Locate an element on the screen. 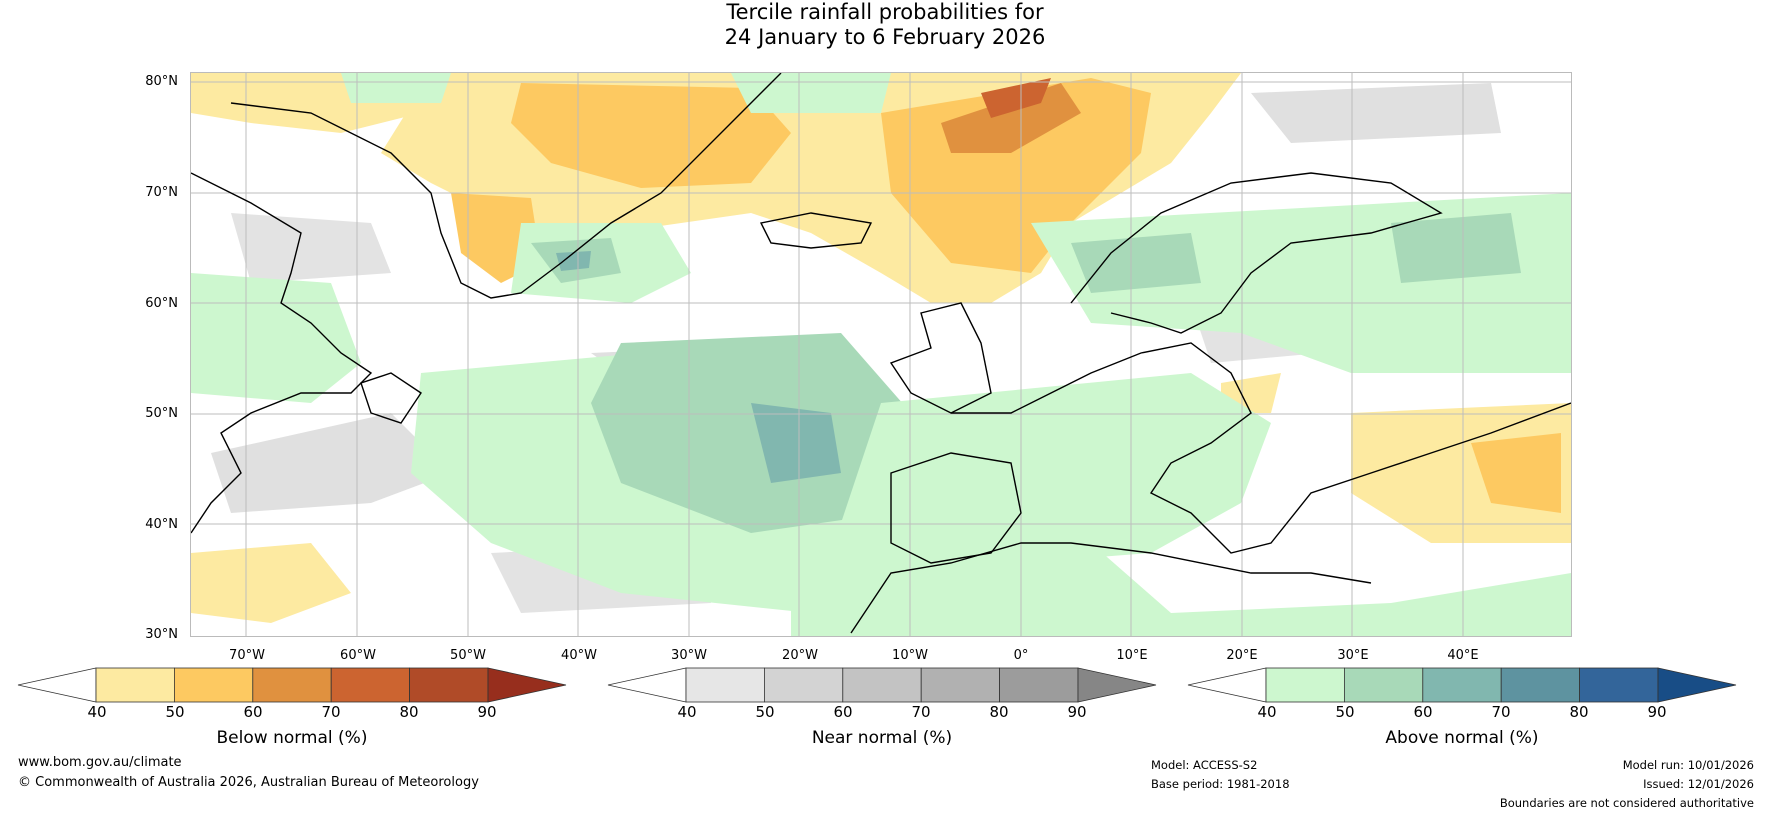  colorbar-tick: 50 is located at coordinates (765, 712).